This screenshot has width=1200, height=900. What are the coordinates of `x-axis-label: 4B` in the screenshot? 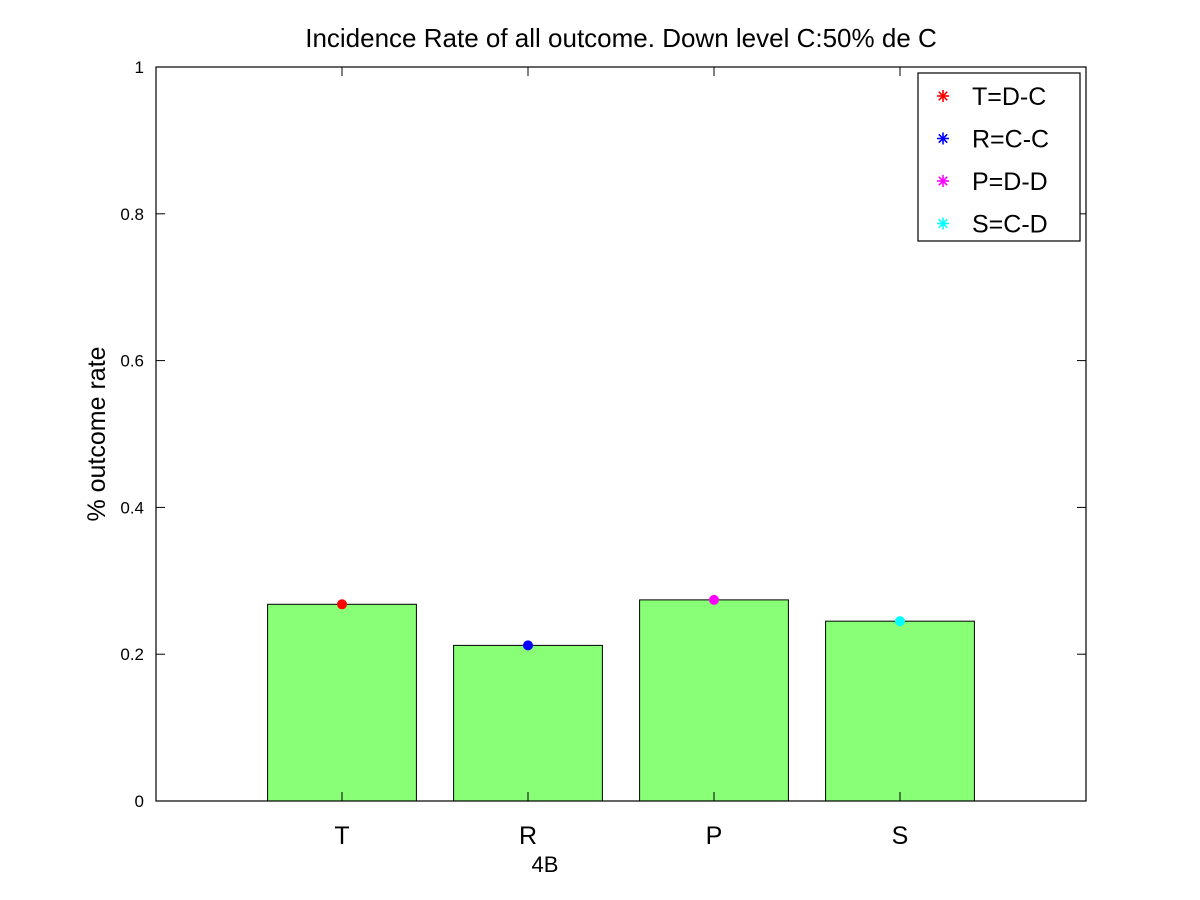 It's located at (545, 864).